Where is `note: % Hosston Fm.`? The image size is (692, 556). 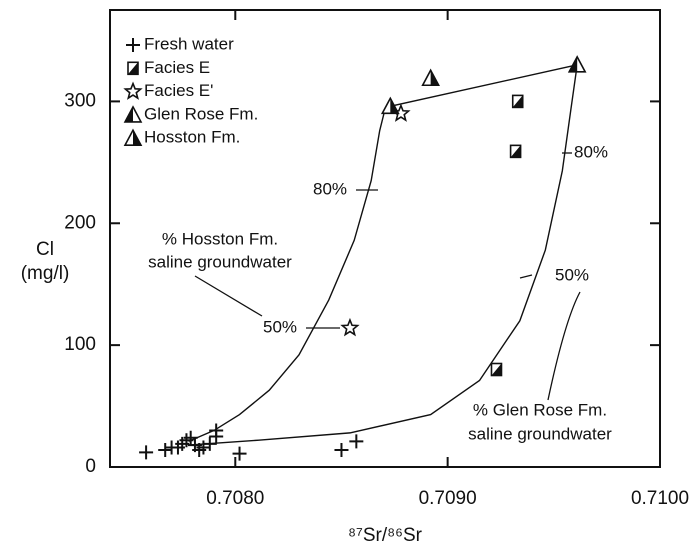 note: % Hosston Fm. is located at coordinates (220, 238).